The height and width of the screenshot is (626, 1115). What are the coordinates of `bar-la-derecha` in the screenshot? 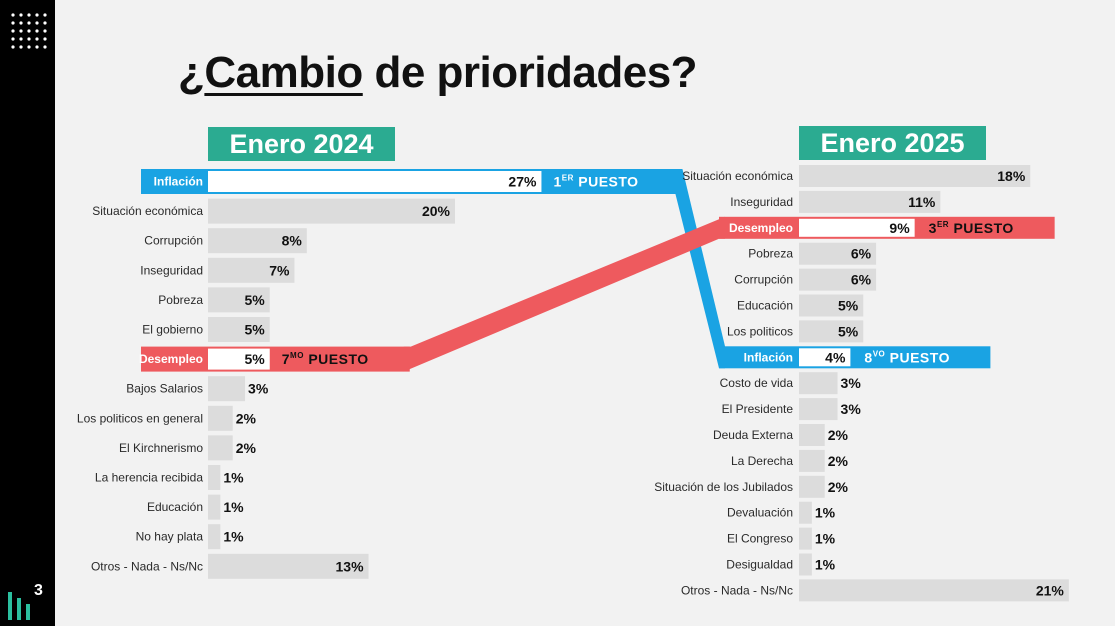 It's located at (812, 460).